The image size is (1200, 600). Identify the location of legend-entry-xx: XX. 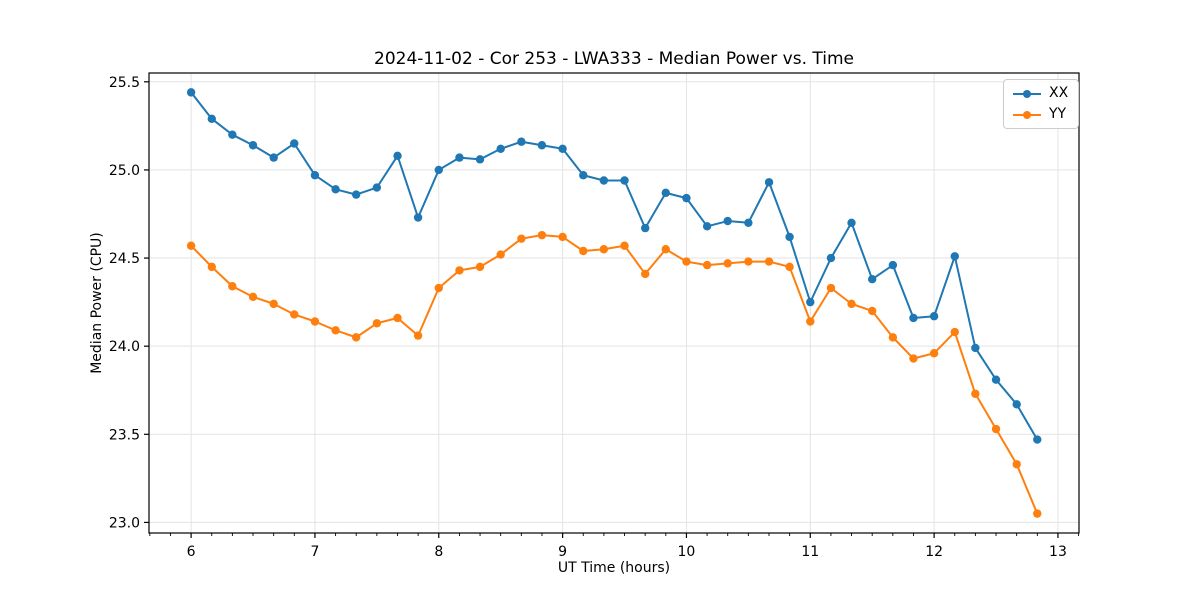
(1040, 93).